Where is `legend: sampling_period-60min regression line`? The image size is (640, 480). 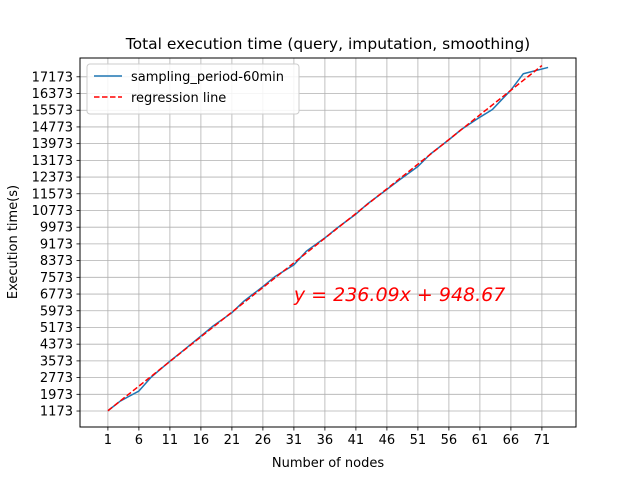
legend: sampling_period-60min regression line is located at coordinates (193, 89).